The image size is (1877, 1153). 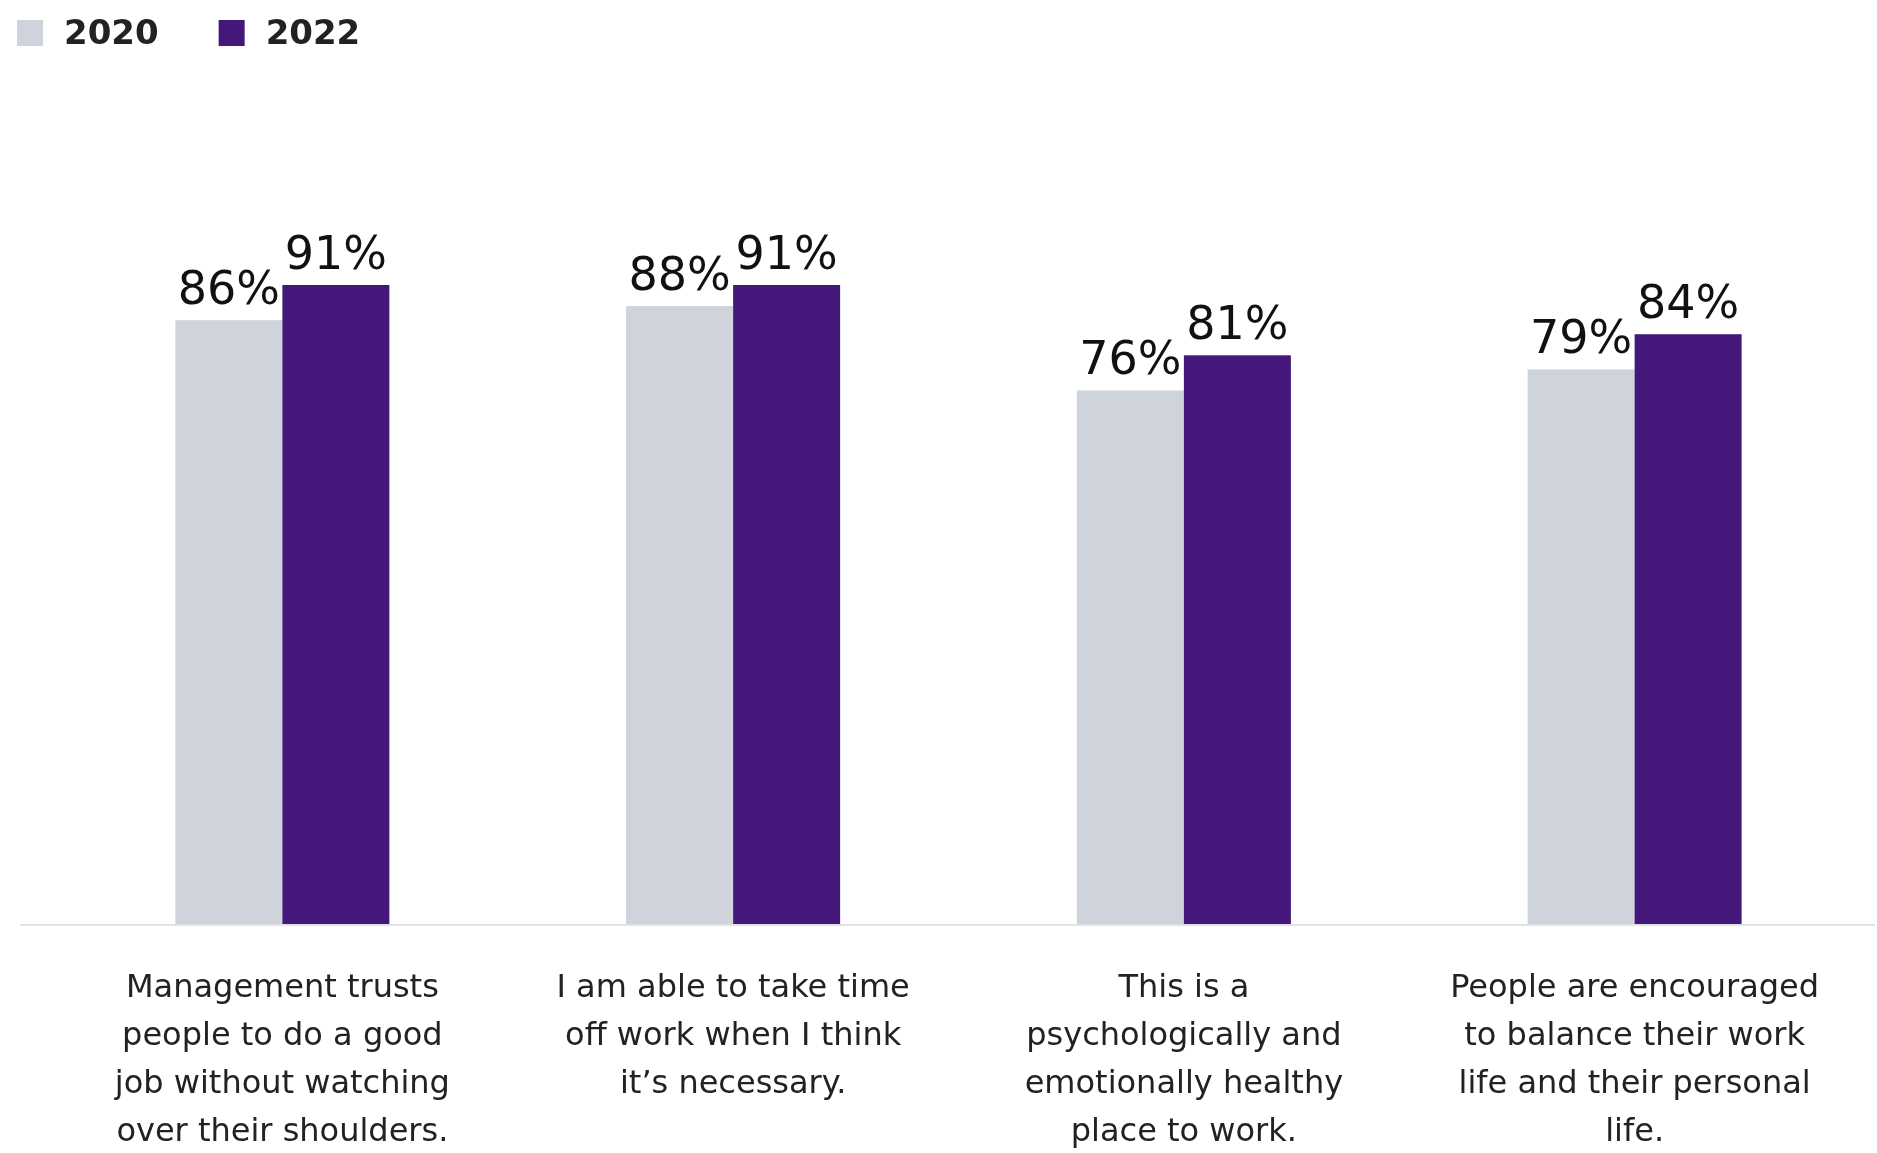 What do you see at coordinates (281, 1058) in the screenshot?
I see `x-tick-label: Management trusts people to do a good job without watching over their shoulders.` at bounding box center [281, 1058].